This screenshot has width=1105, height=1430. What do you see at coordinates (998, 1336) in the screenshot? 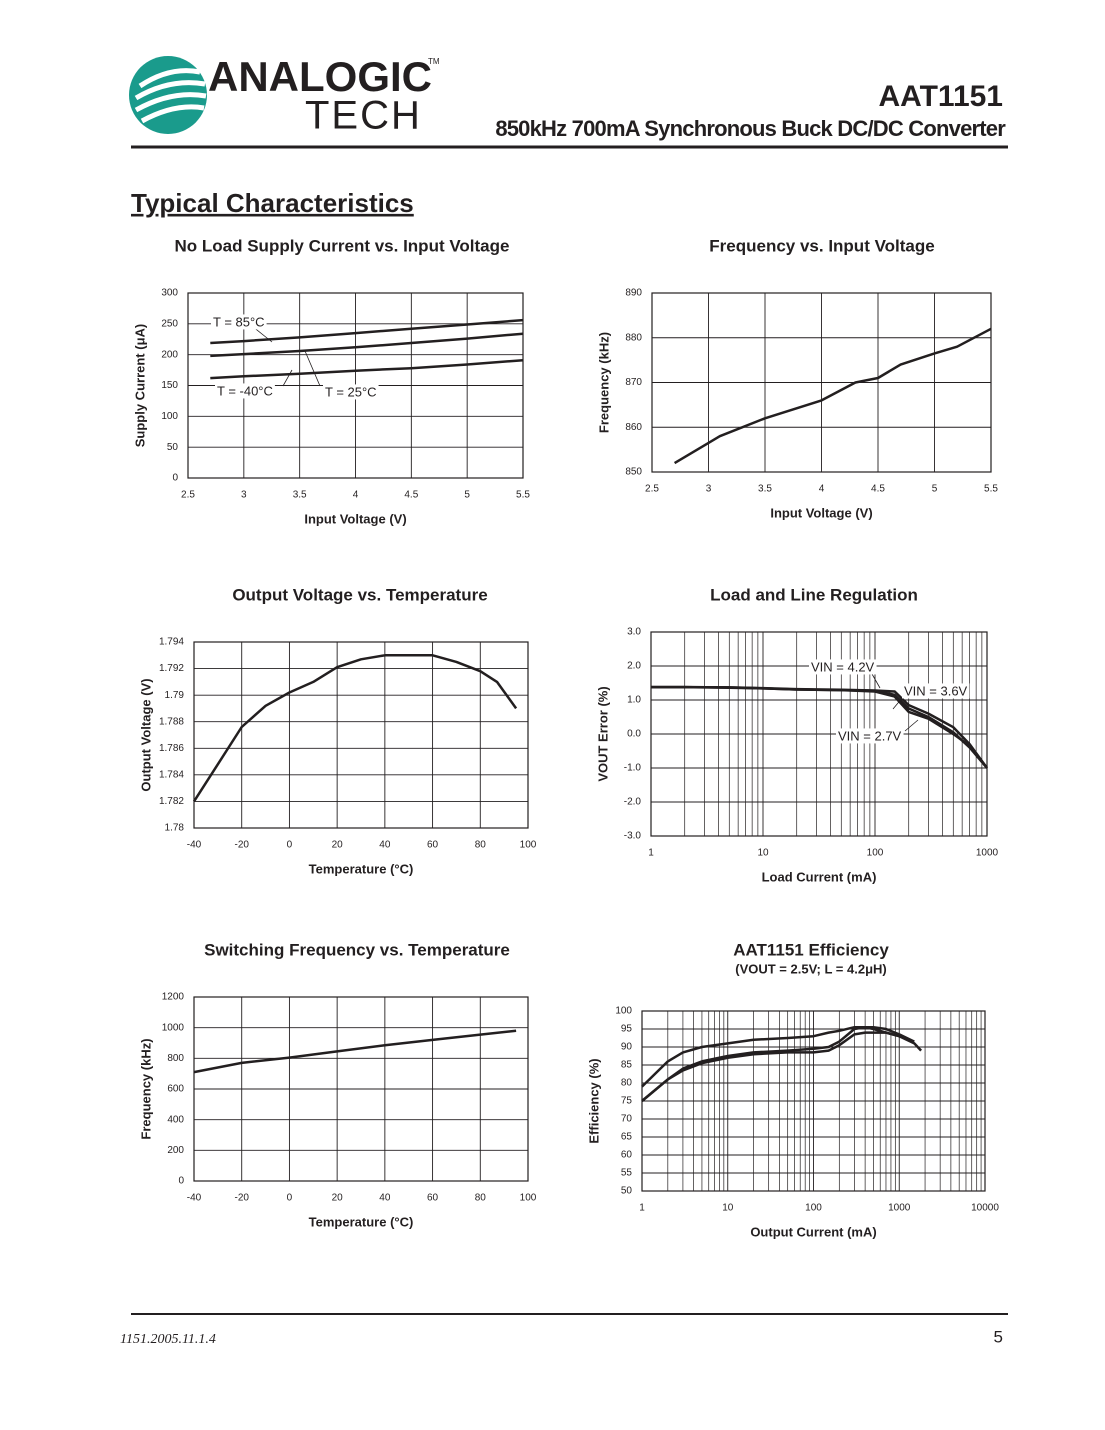
I see `page-number: 5` at bounding box center [998, 1336].